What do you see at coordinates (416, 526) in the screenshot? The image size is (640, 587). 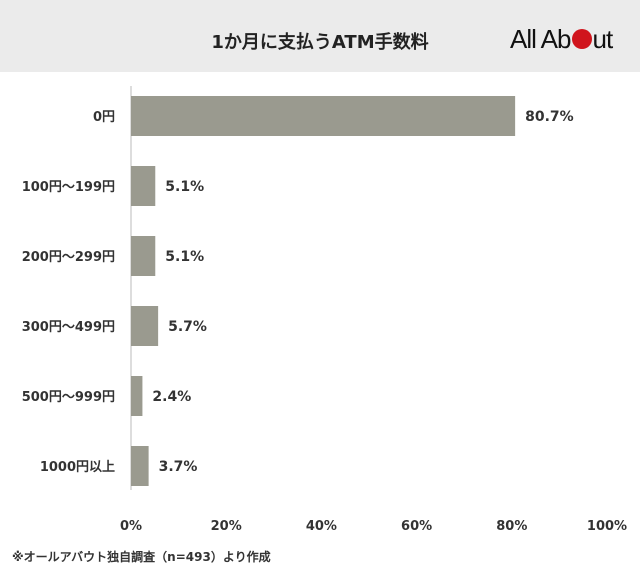 I see `x-tick-label: 60%` at bounding box center [416, 526].